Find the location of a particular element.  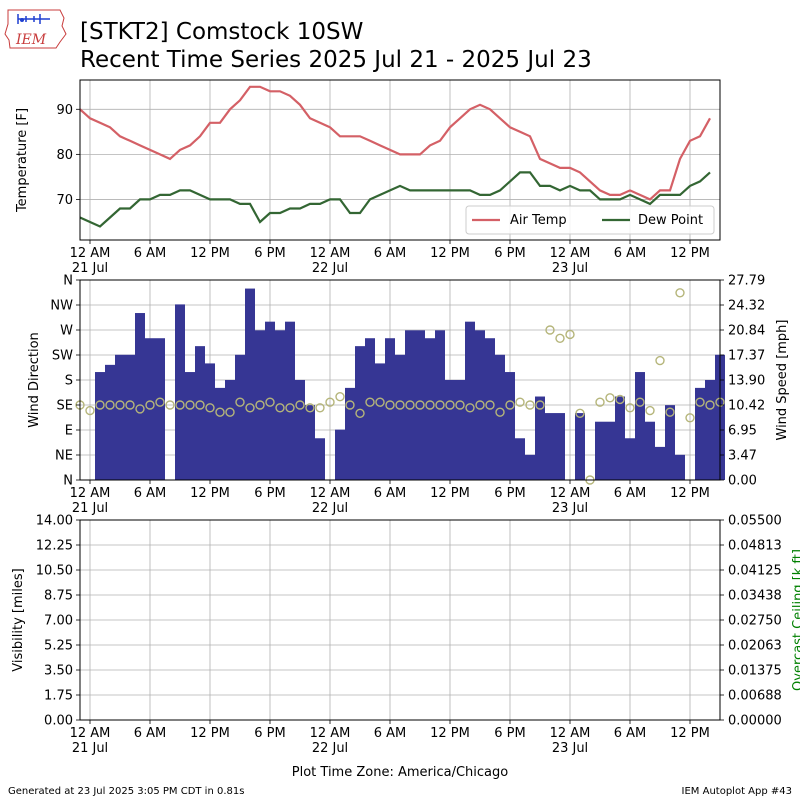

legend-air-temp-label: Air Temp is located at coordinates (538, 220).